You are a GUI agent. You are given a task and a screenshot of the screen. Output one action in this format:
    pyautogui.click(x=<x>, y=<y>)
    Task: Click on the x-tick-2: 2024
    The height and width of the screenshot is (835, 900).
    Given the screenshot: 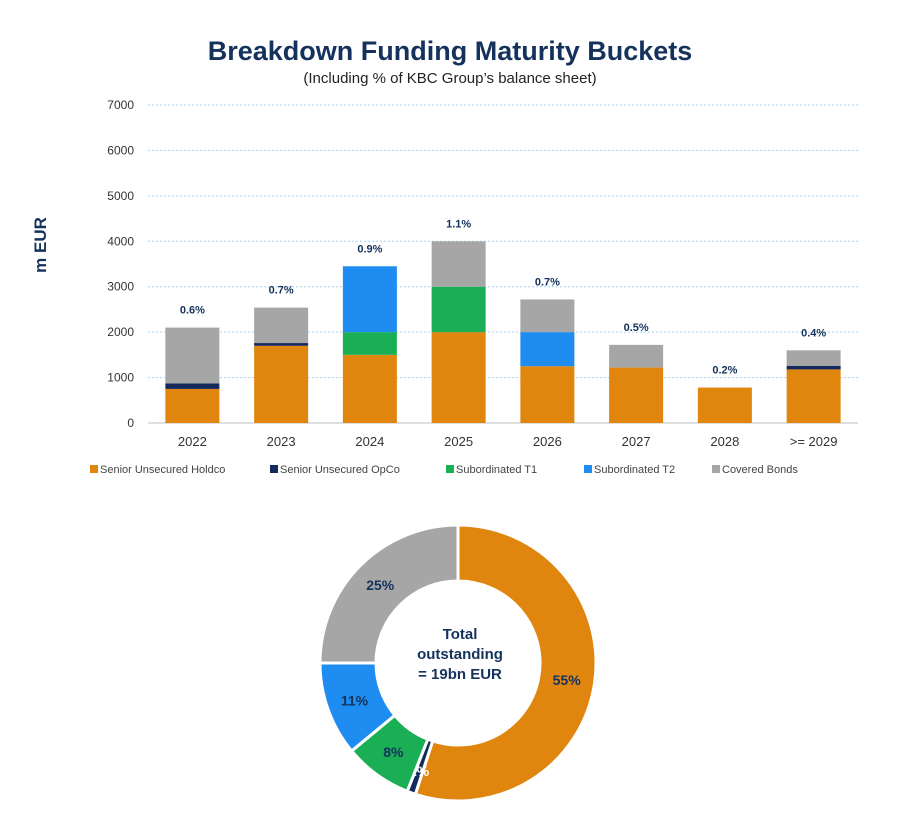 What is the action you would take?
    pyautogui.click(x=369, y=441)
    